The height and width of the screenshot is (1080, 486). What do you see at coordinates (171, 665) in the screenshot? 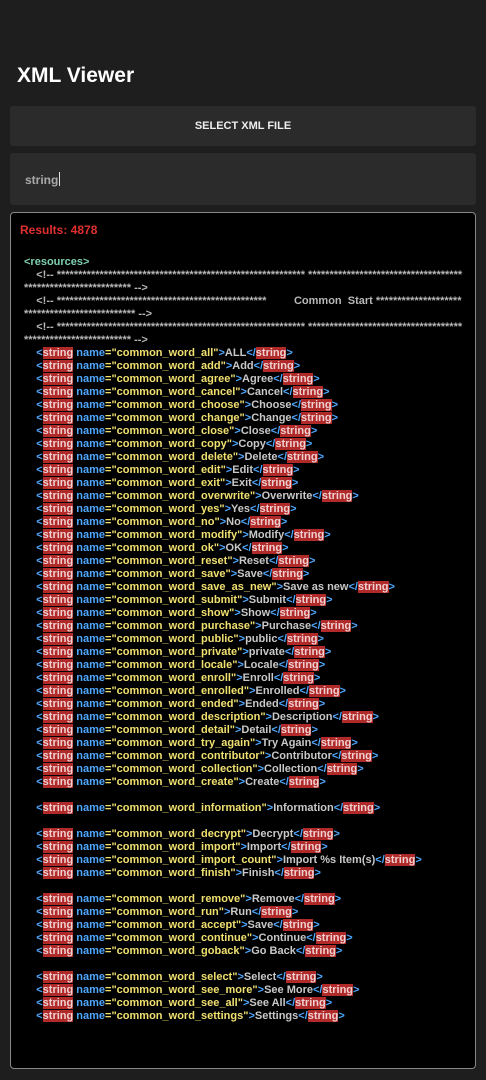
I see `xml-token: ="common_word_locale"` at bounding box center [171, 665].